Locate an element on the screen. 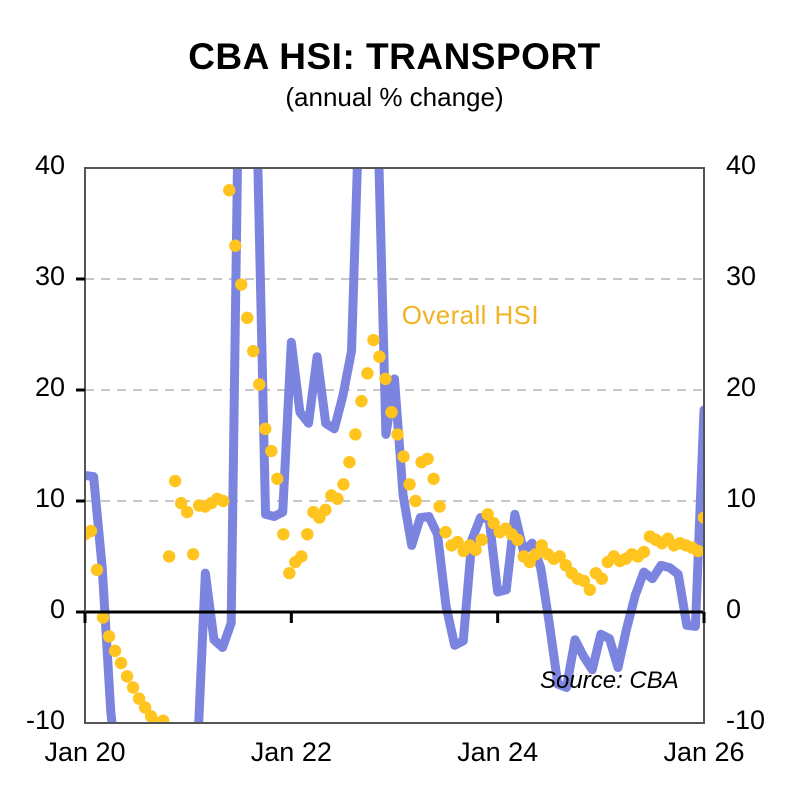 This screenshot has width=789, height=789. y-axis-tick-marks is located at coordinates (80, 445).